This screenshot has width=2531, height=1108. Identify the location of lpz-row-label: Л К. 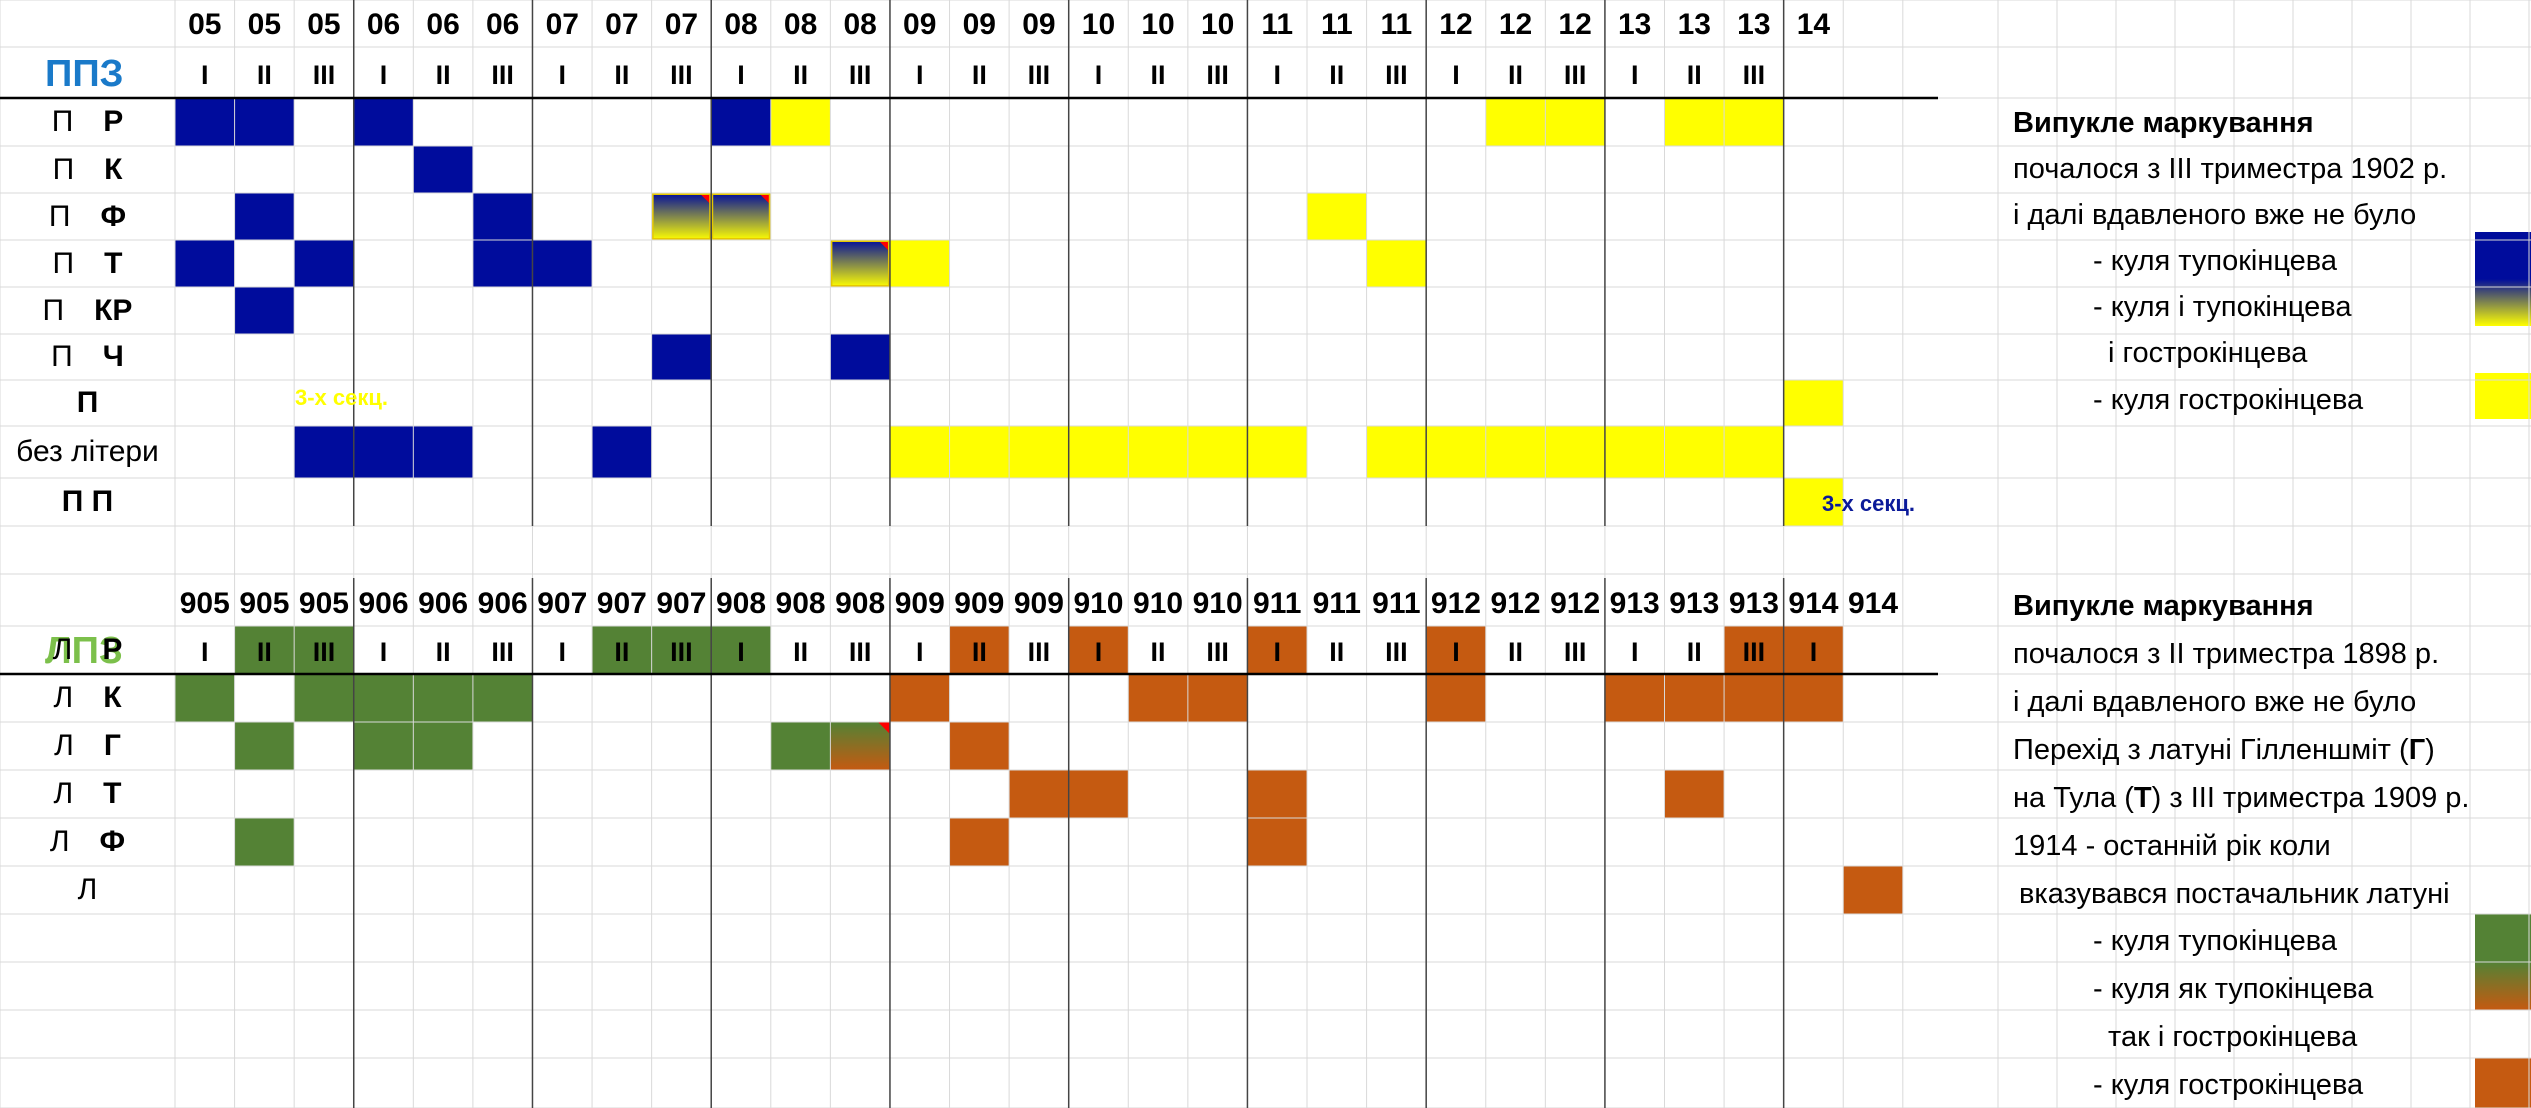
(87, 698).